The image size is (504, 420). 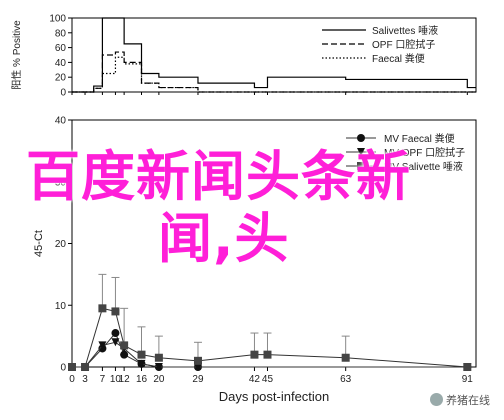 I want to click on bottom-y-tick-label: 20, so click(x=61, y=244).